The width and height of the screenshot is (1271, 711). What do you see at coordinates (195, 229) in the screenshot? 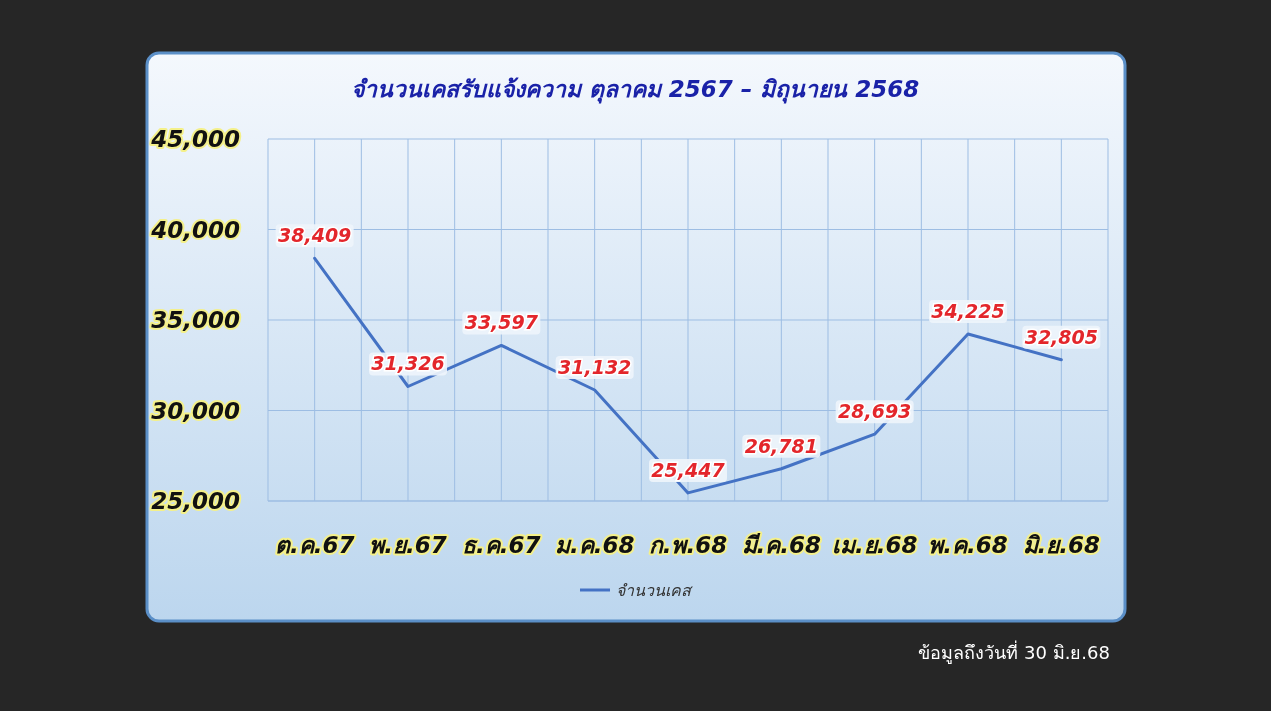
I see `y-tick-label: 40,000` at bounding box center [195, 229].